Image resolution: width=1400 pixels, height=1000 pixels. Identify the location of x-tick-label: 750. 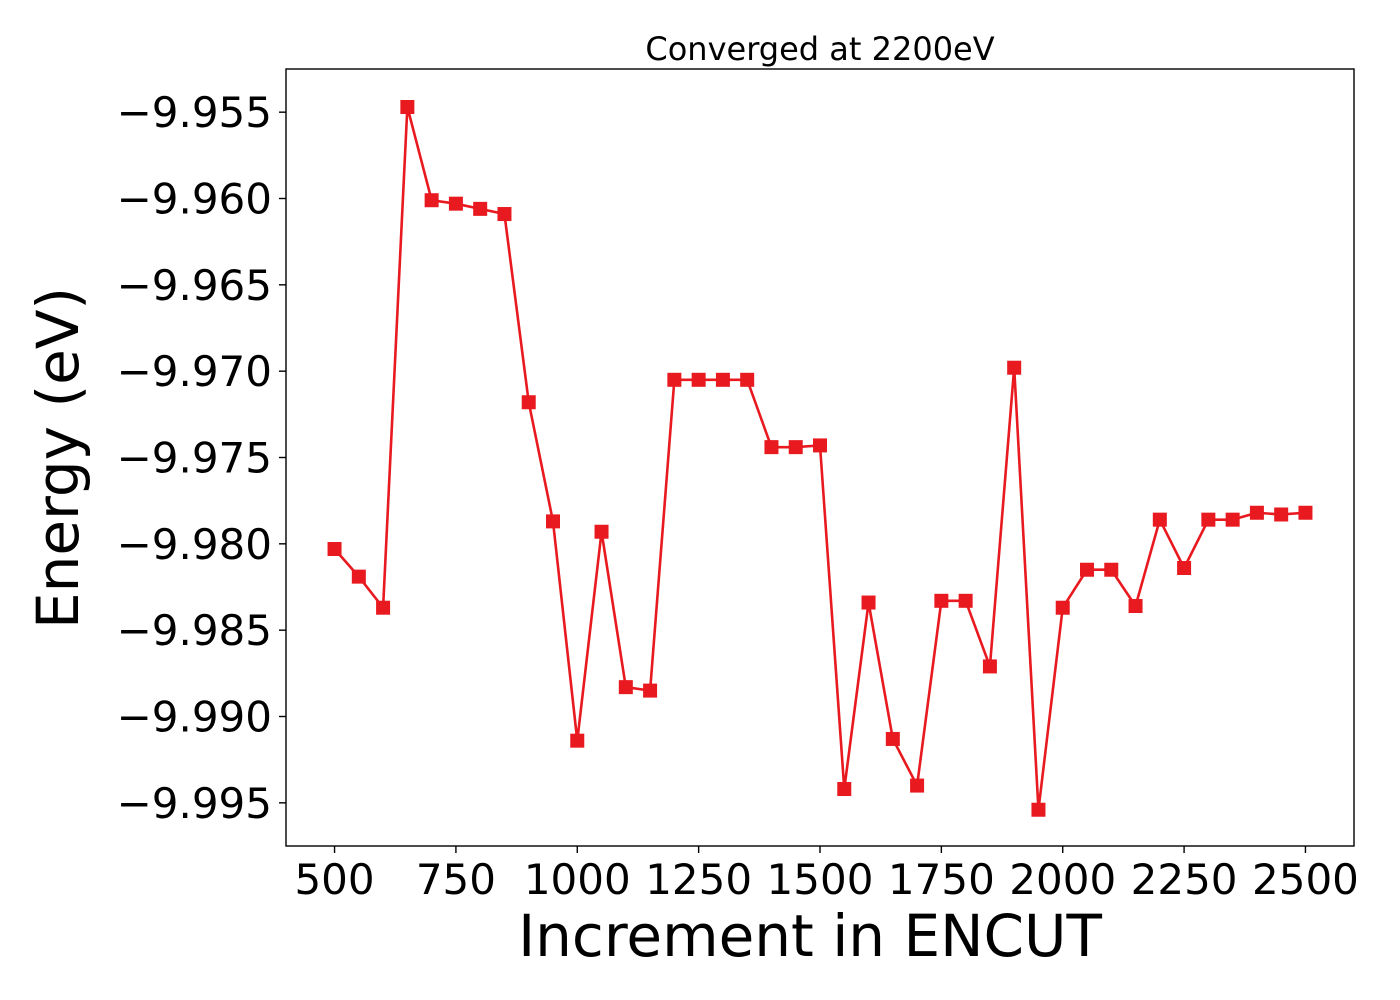
(456, 879).